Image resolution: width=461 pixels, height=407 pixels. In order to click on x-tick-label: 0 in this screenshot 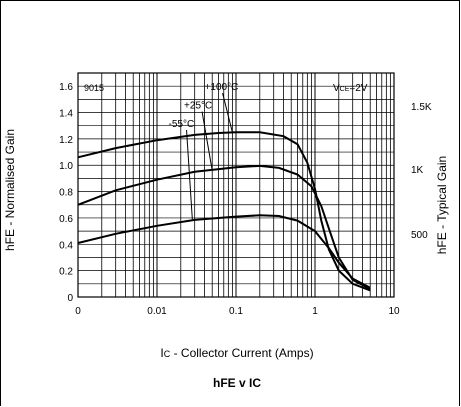, I will do `click(78, 311)`.